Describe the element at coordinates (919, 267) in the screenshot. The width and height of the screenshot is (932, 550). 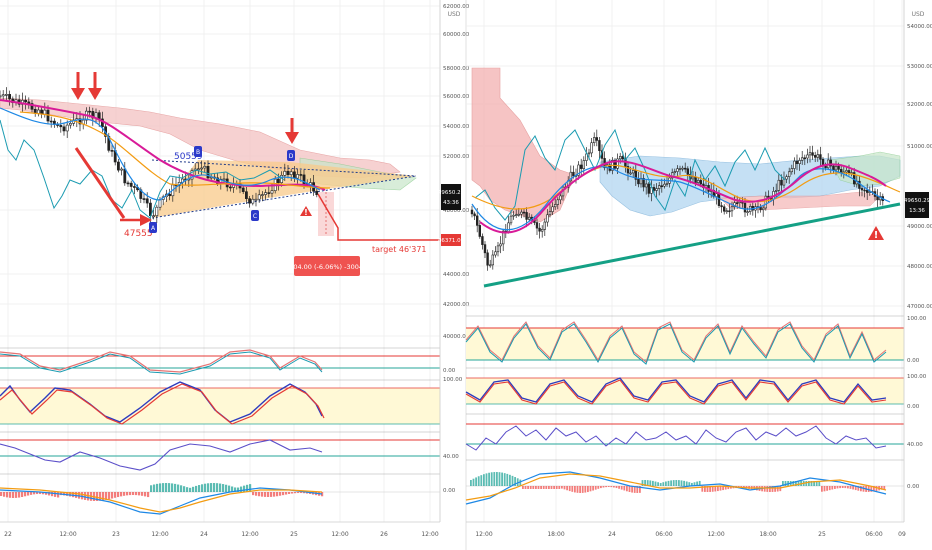
I see `right-price-tick: 48000.00` at that location.